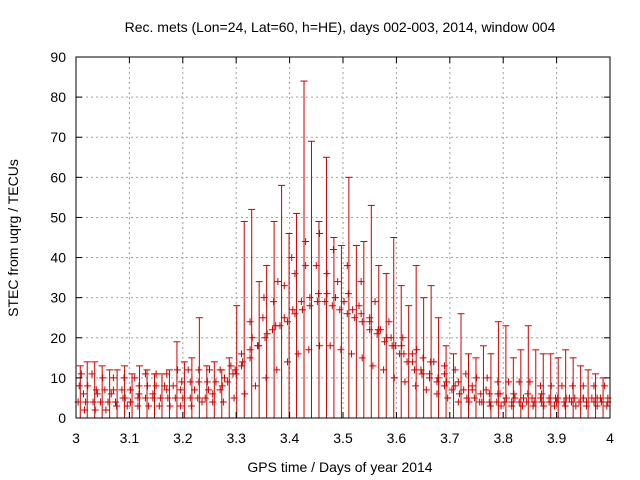  What do you see at coordinates (183, 438) in the screenshot?
I see `x-tick-label: 3.2` at bounding box center [183, 438].